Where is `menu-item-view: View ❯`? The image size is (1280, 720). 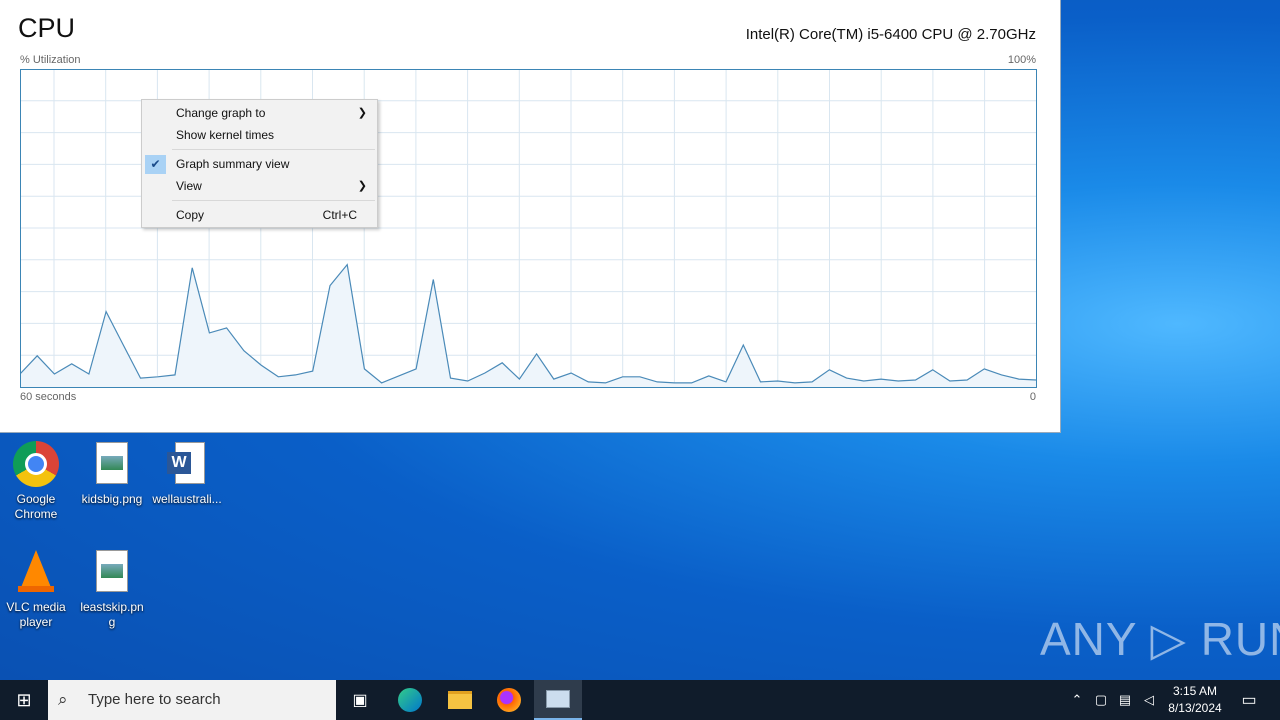
menu-item-view: View ❯ is located at coordinates (259, 186).